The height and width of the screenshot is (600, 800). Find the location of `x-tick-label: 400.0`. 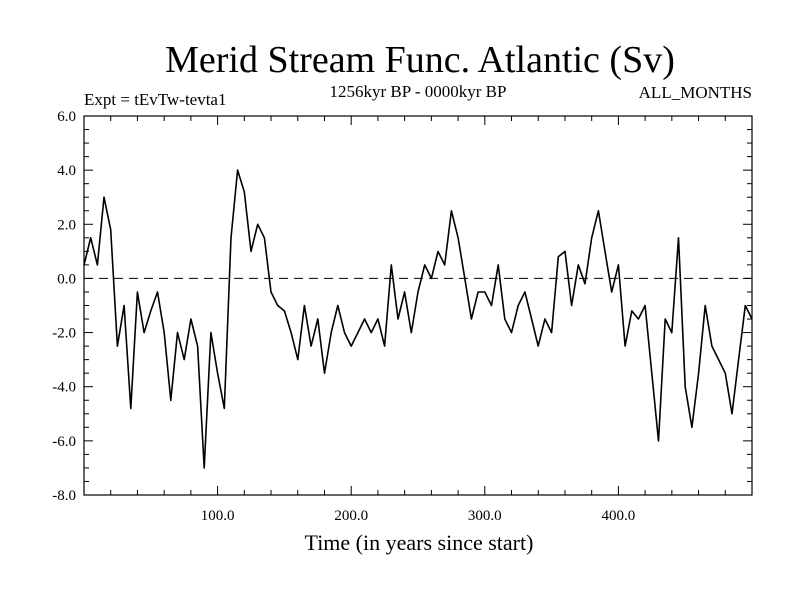

x-tick-label: 400.0 is located at coordinates (619, 516).